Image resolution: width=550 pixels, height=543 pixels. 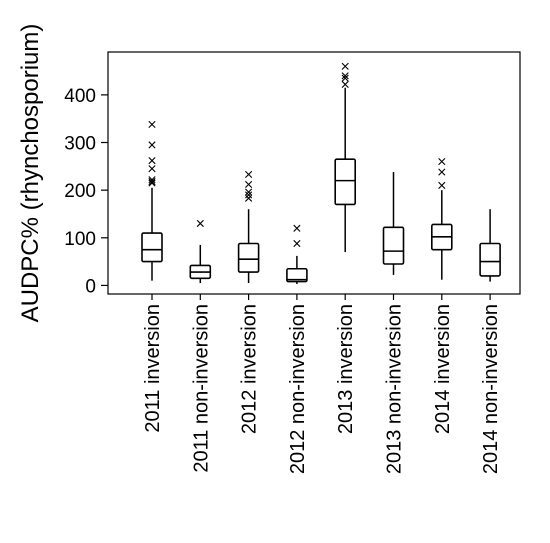 I want to click on y-axis: 0 100 200 300 400, so click(x=86, y=191).